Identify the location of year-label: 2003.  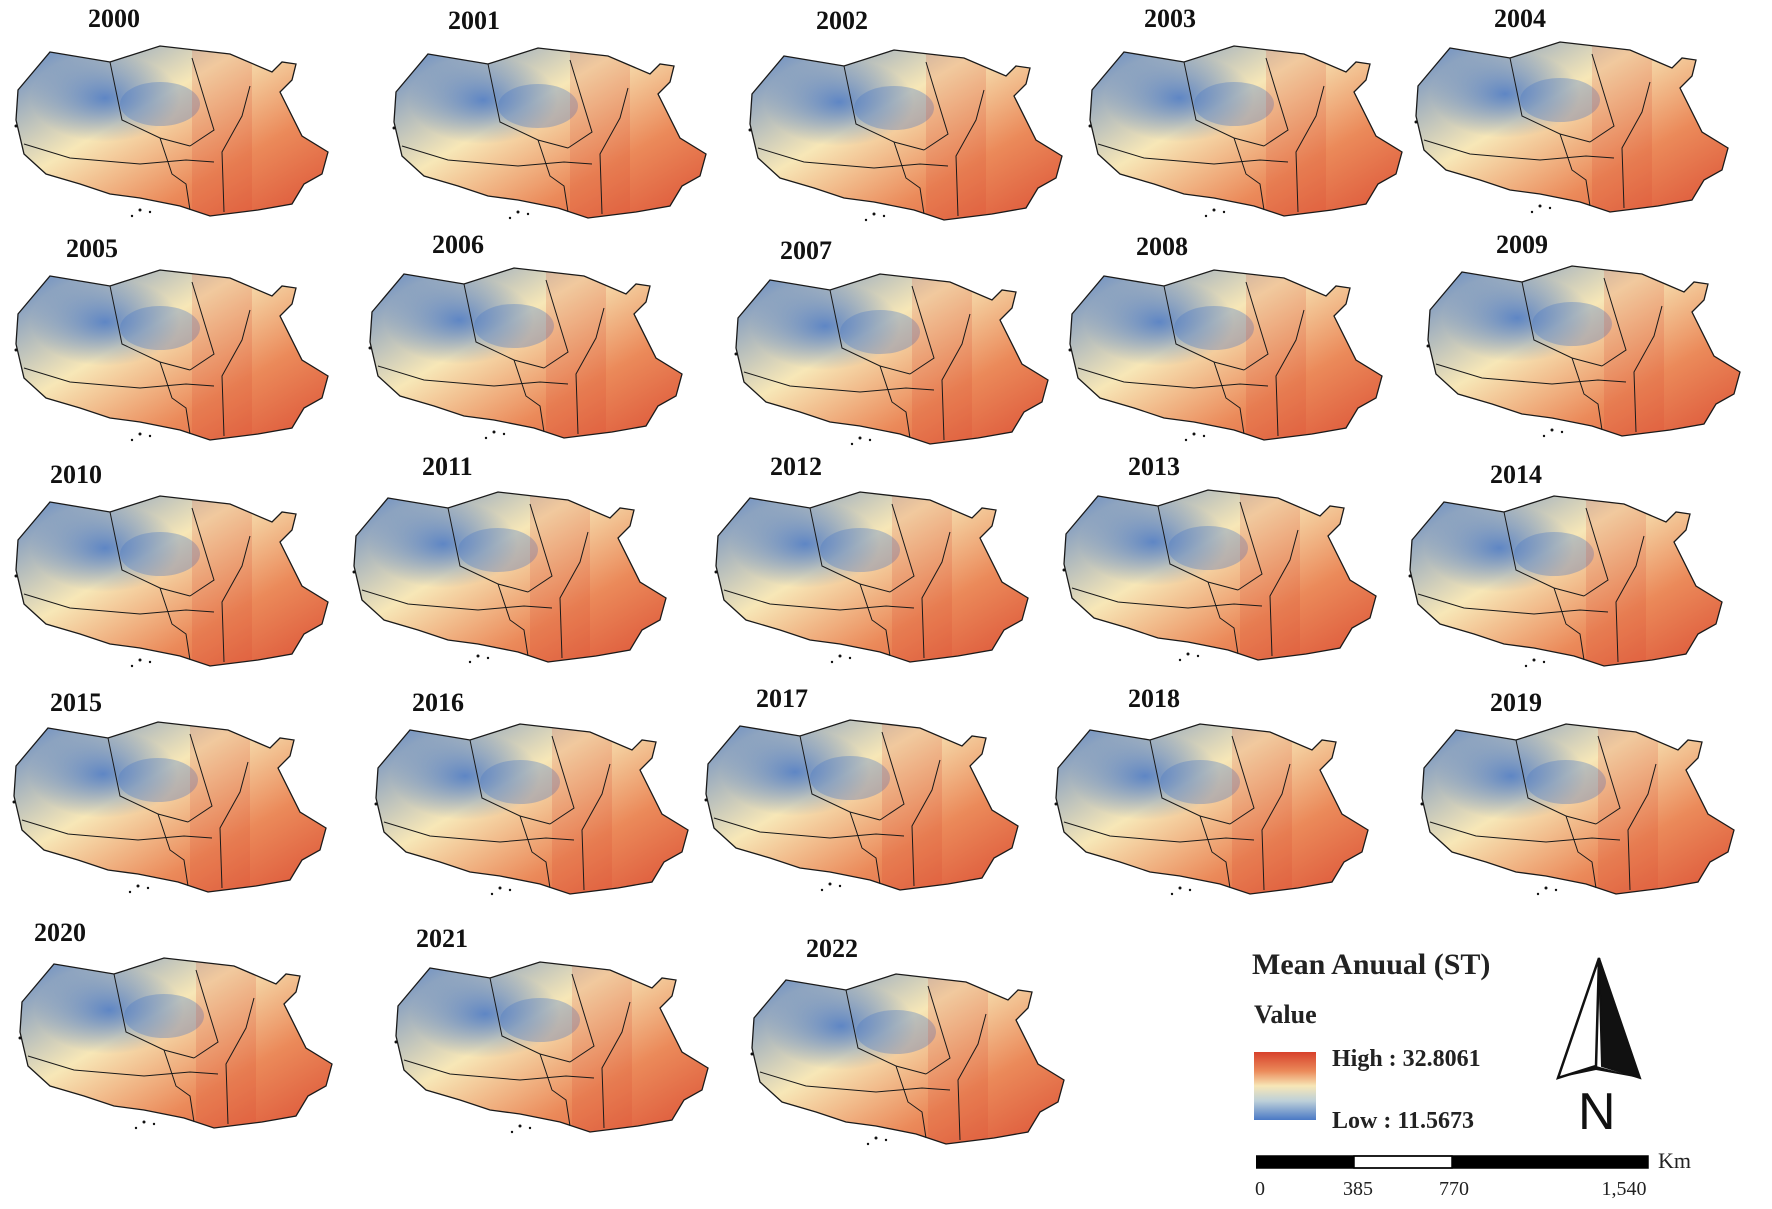
(1170, 18).